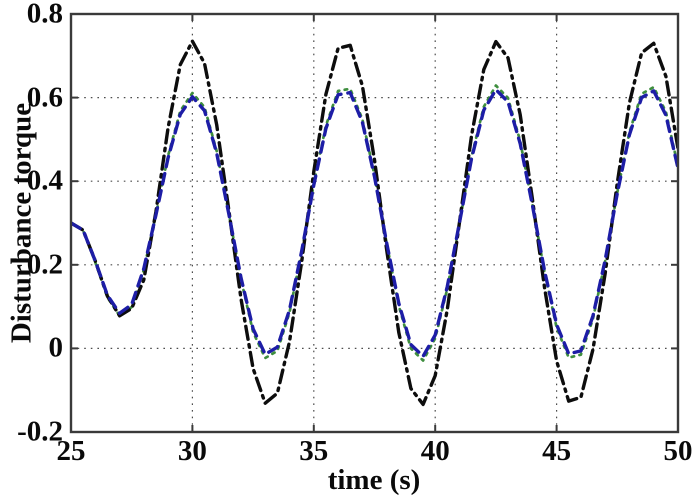  What do you see at coordinates (44, 97) in the screenshot?
I see `y-tick-label: 0.6` at bounding box center [44, 97].